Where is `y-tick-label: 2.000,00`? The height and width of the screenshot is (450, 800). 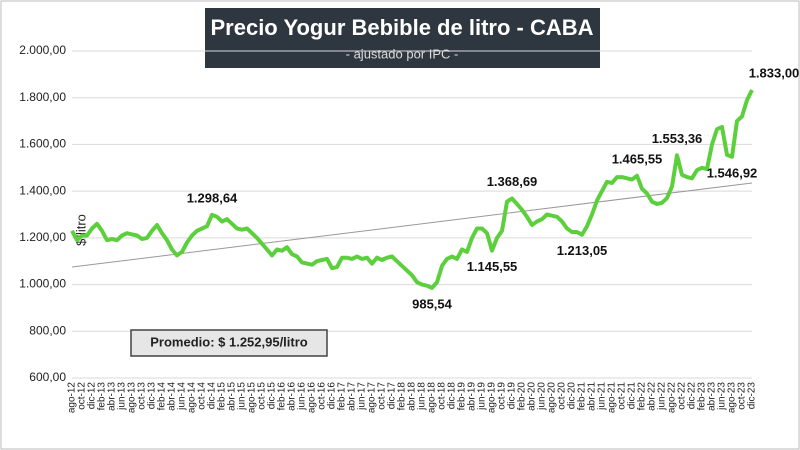
y-tick-label: 2.000,00 is located at coordinates (42, 50).